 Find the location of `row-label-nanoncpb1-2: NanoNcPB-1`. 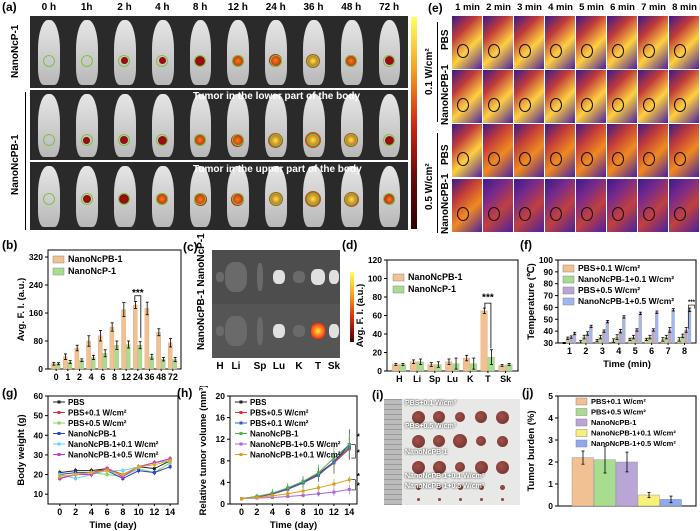

row-label-nanoncpb1-2: NanoNcPB-1 is located at coordinates (445, 203).